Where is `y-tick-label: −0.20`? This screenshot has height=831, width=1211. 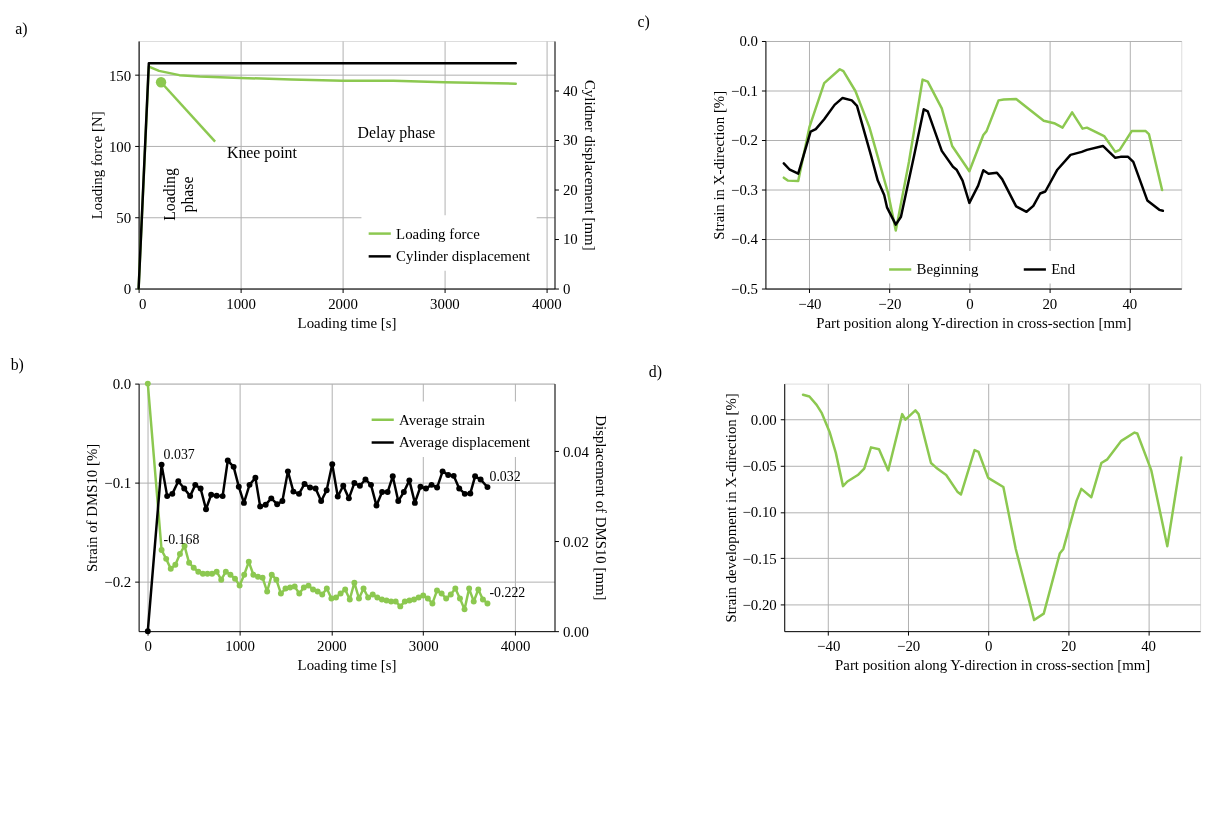 y-tick-label: −0.20 is located at coordinates (759, 604).